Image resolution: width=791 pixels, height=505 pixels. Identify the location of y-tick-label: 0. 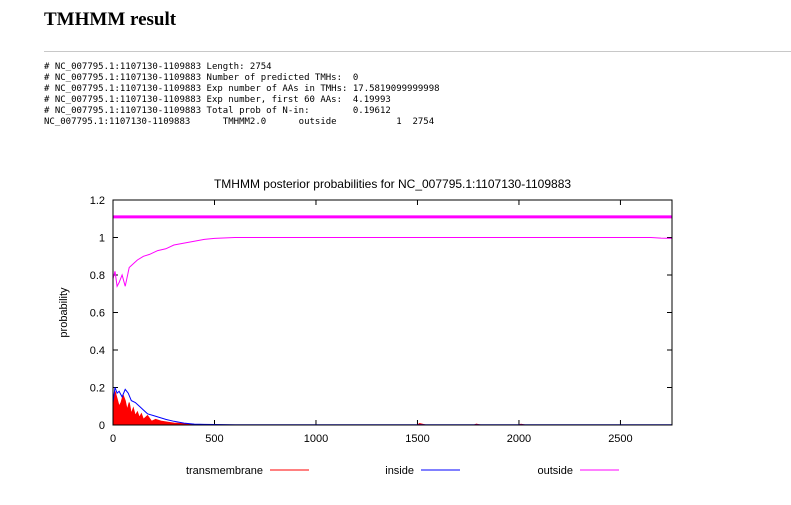
(102, 426).